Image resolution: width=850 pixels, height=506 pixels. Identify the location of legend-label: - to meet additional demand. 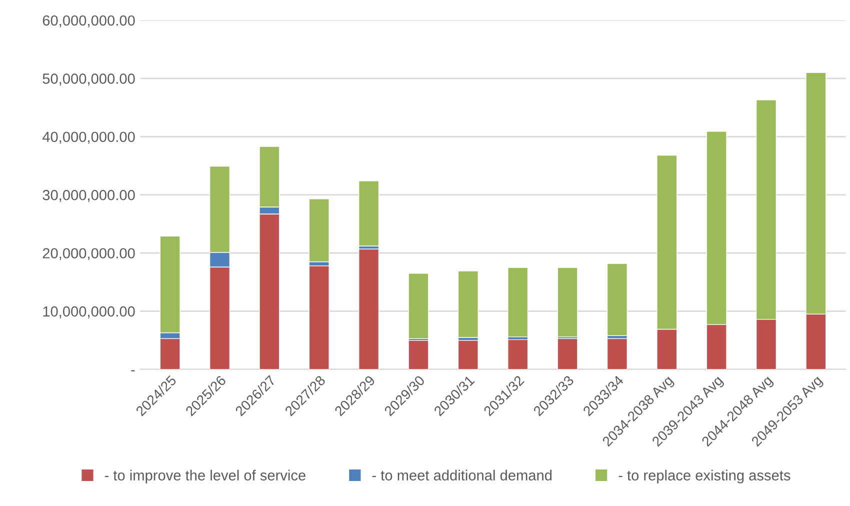
(462, 475).